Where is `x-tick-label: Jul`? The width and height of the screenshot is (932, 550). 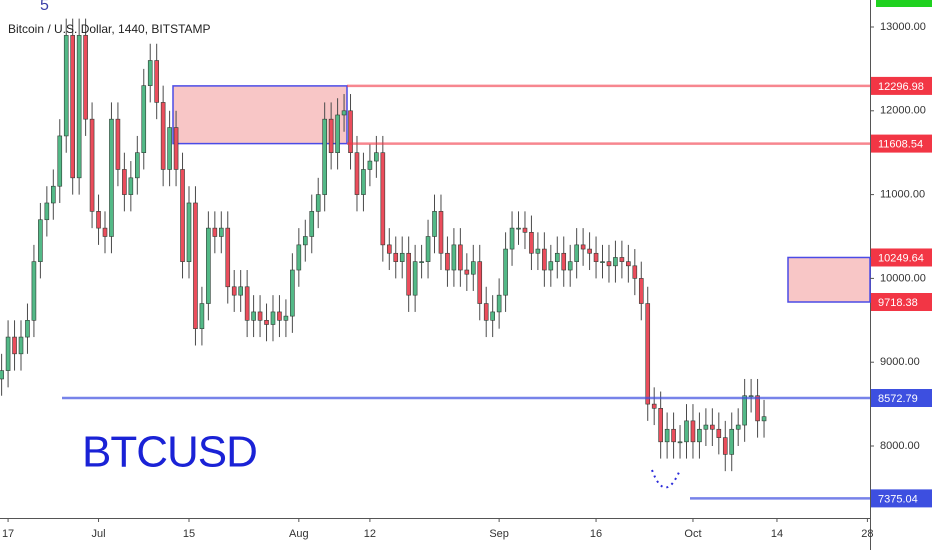
x-tick-label: Jul is located at coordinates (99, 534).